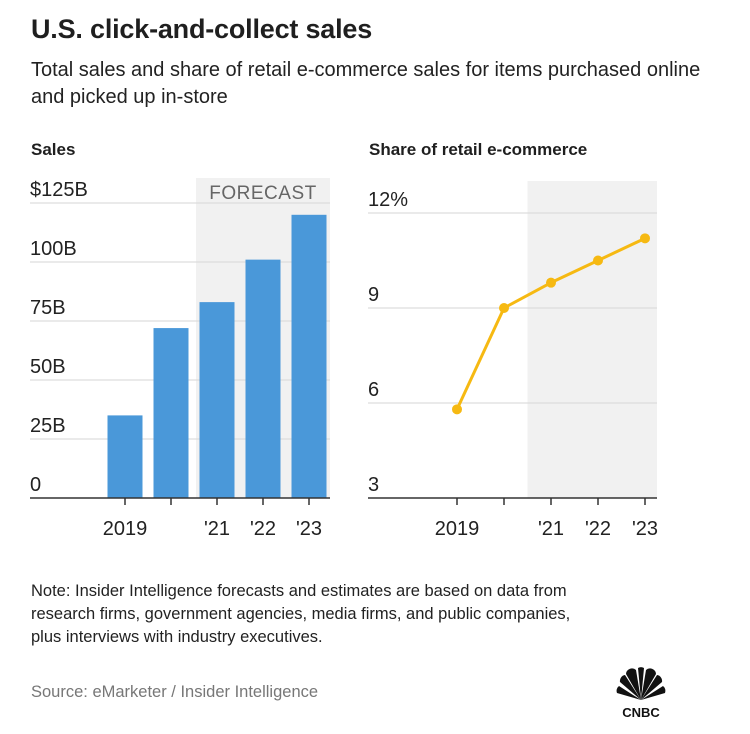 This screenshot has height=734, width=750. What do you see at coordinates (551, 501) in the screenshot?
I see `share-x-tick-marks` at bounding box center [551, 501].